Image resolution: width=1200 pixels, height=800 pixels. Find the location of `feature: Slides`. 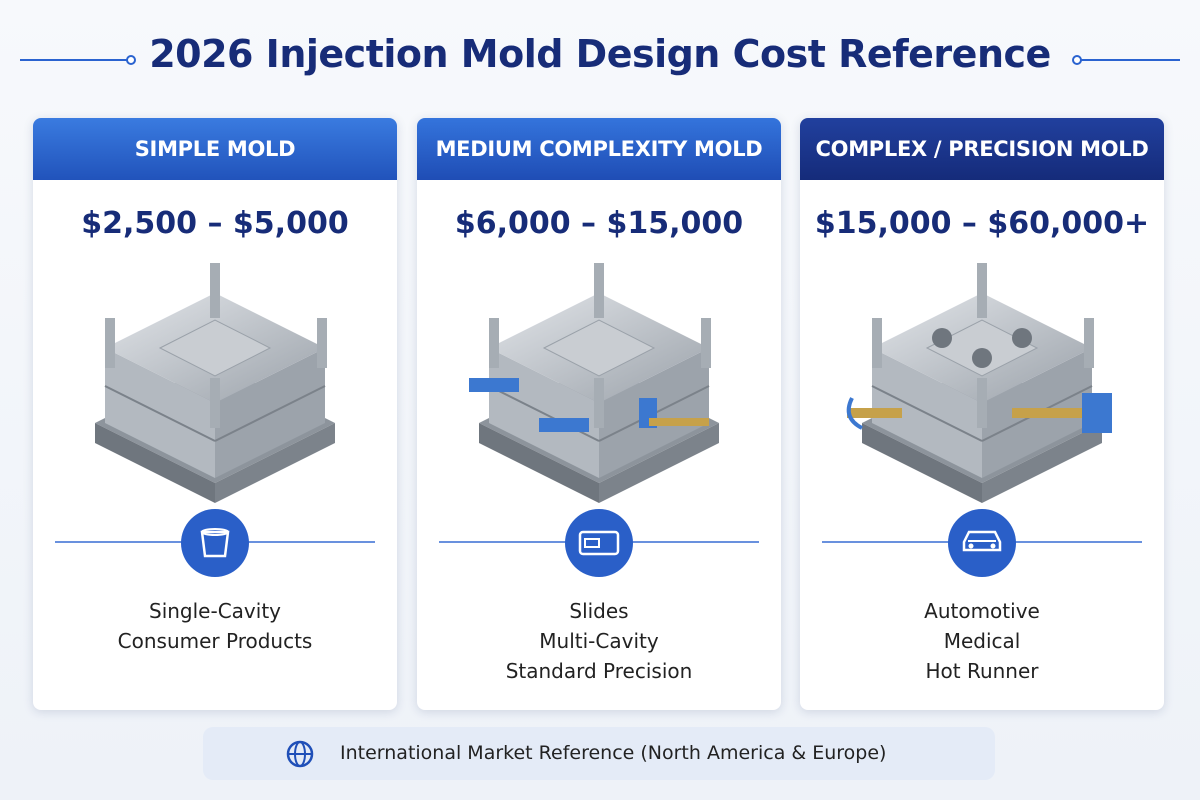

feature: Slides is located at coordinates (599, 611).